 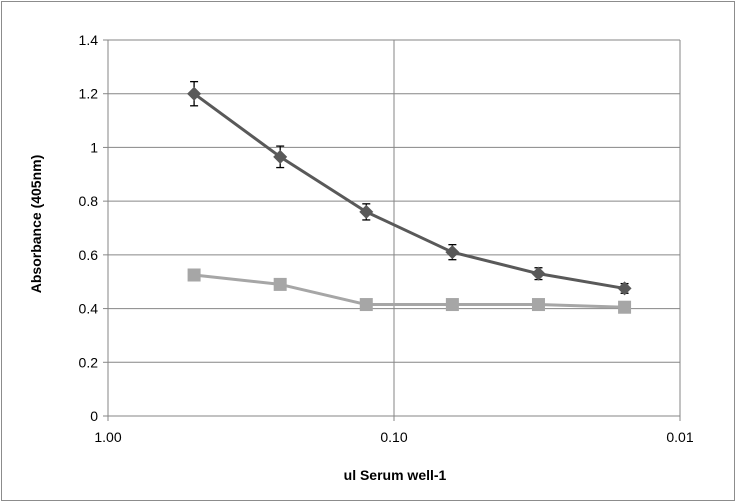 What do you see at coordinates (89, 309) in the screenshot?
I see `y-tick-label: 0.4` at bounding box center [89, 309].